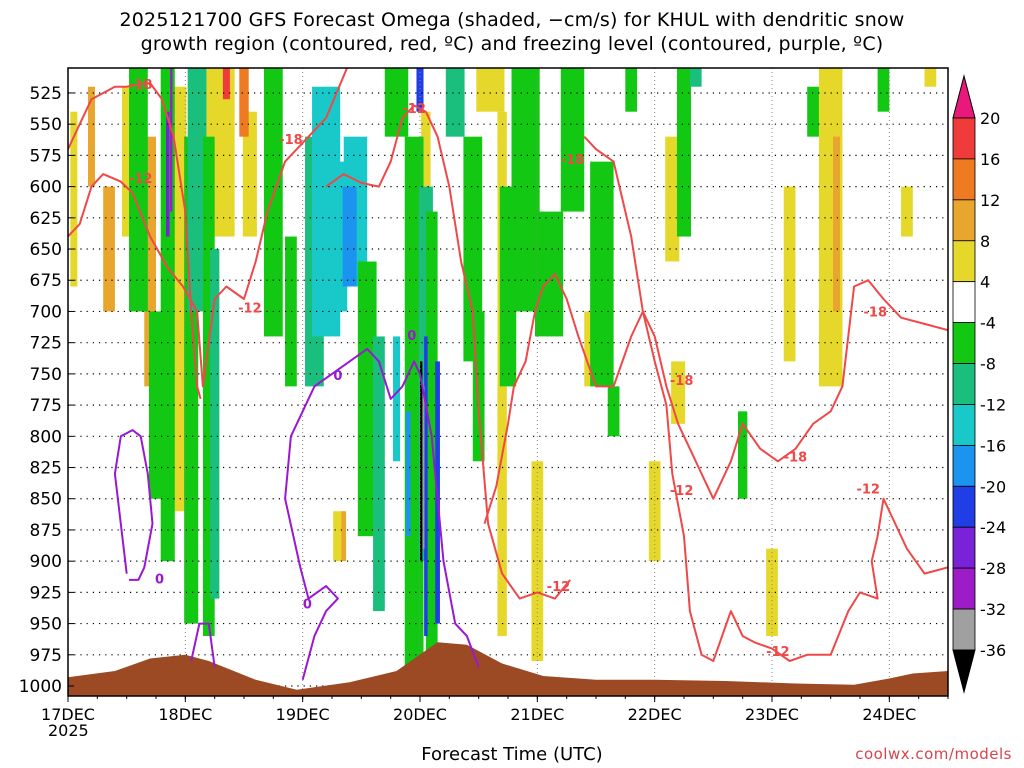 The width and height of the screenshot is (1024, 768). What do you see at coordinates (46, 437) in the screenshot?
I see `y-tick-label: 800` at bounding box center [46, 437].